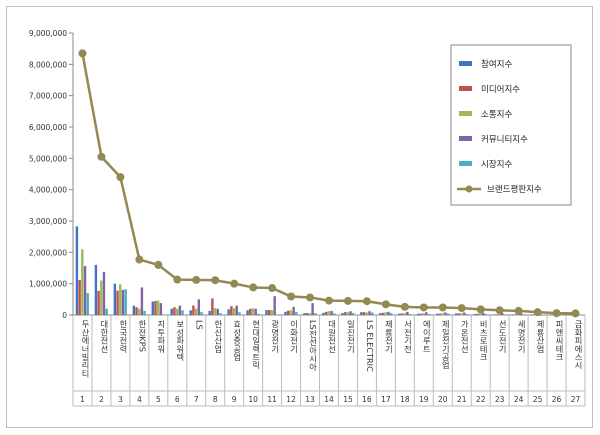  What do you see at coordinates (367, 399) in the screenshot?
I see `category-index-label: 16` at bounding box center [367, 399].